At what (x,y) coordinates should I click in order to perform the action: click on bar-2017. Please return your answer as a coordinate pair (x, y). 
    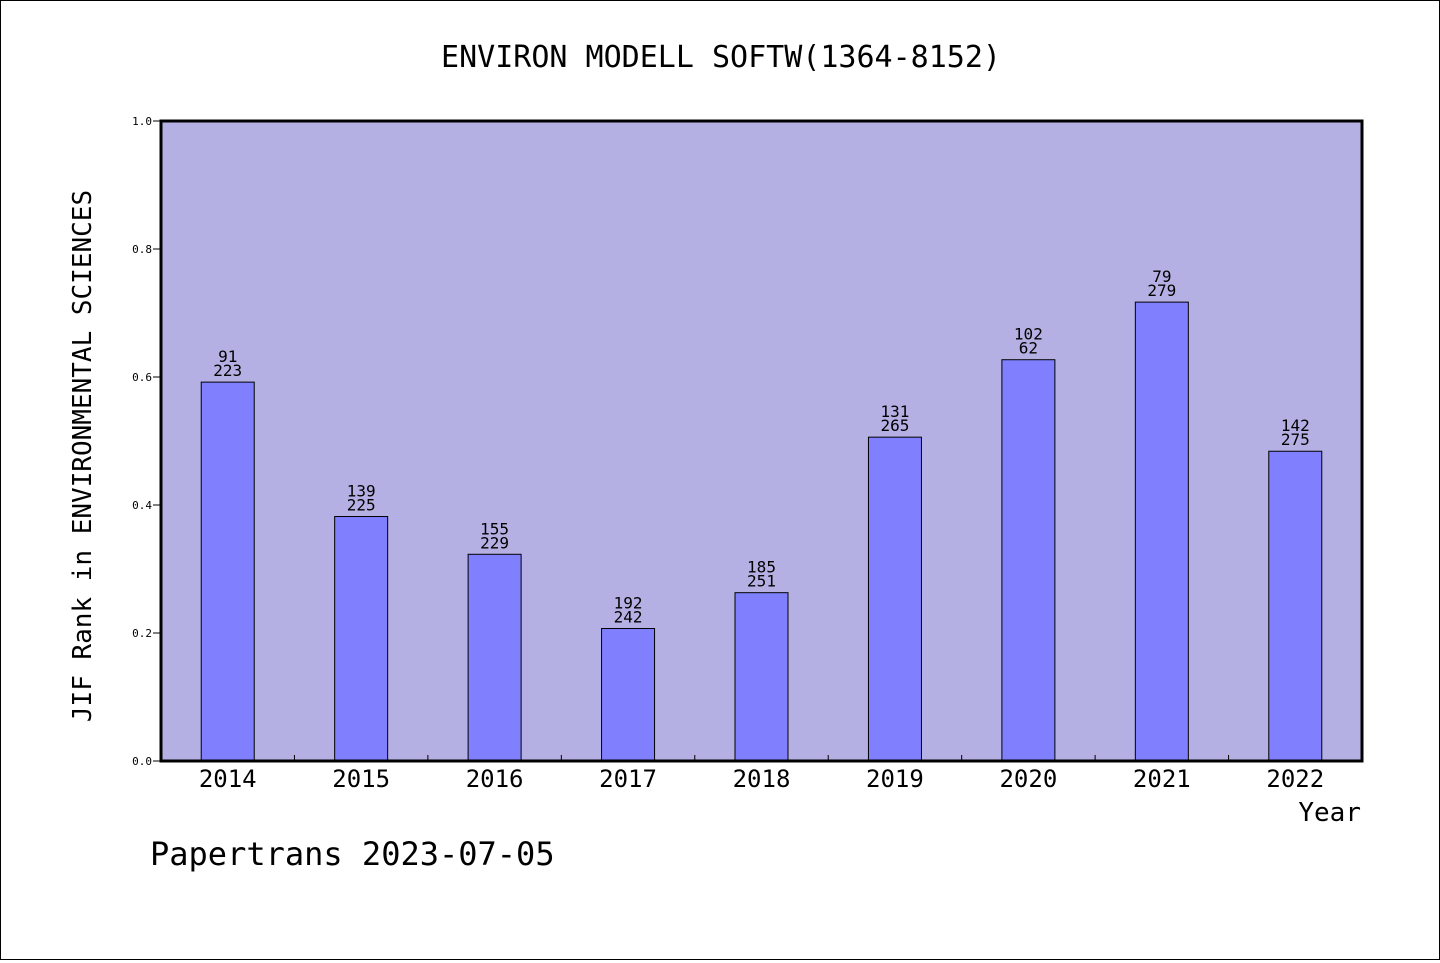
    Looking at the image, I should click on (628, 695).